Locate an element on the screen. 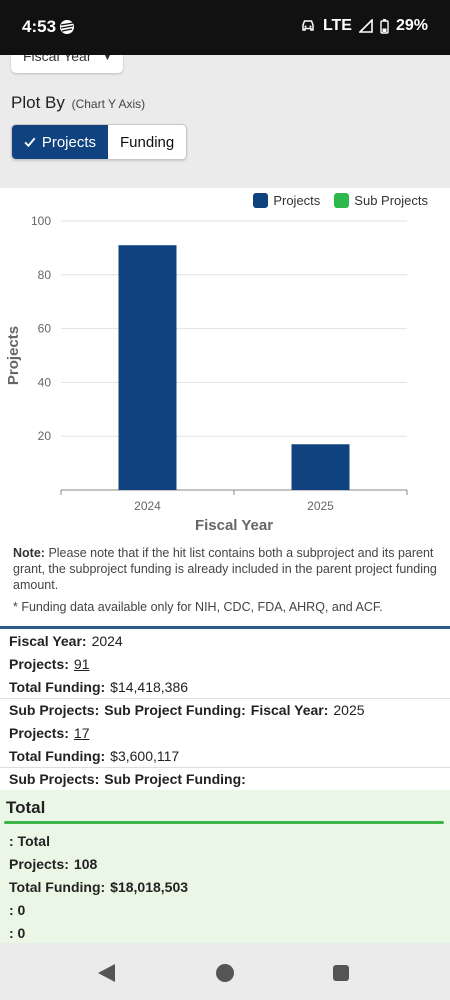  fy-value: 2025 is located at coordinates (349, 710).